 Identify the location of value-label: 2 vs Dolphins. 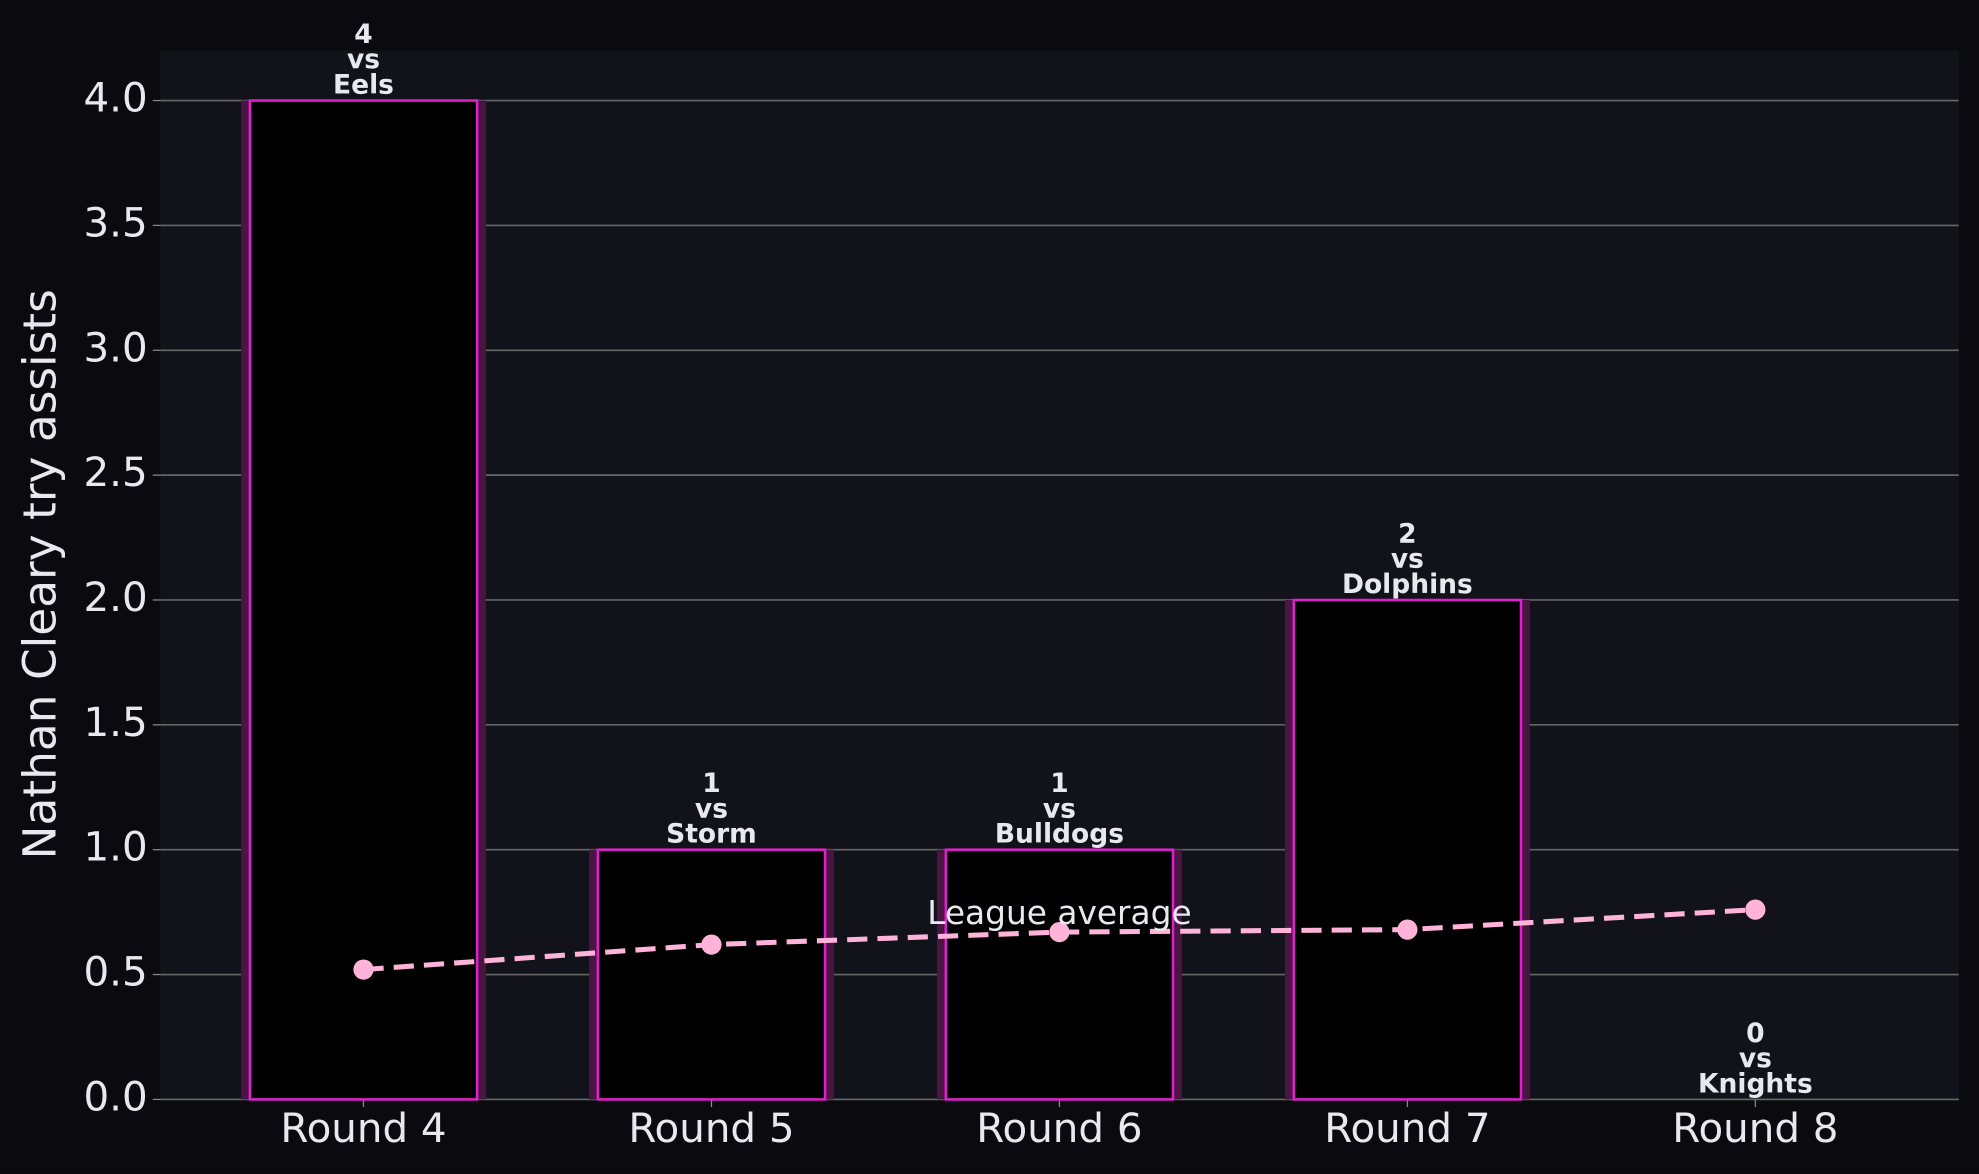
(1407, 558).